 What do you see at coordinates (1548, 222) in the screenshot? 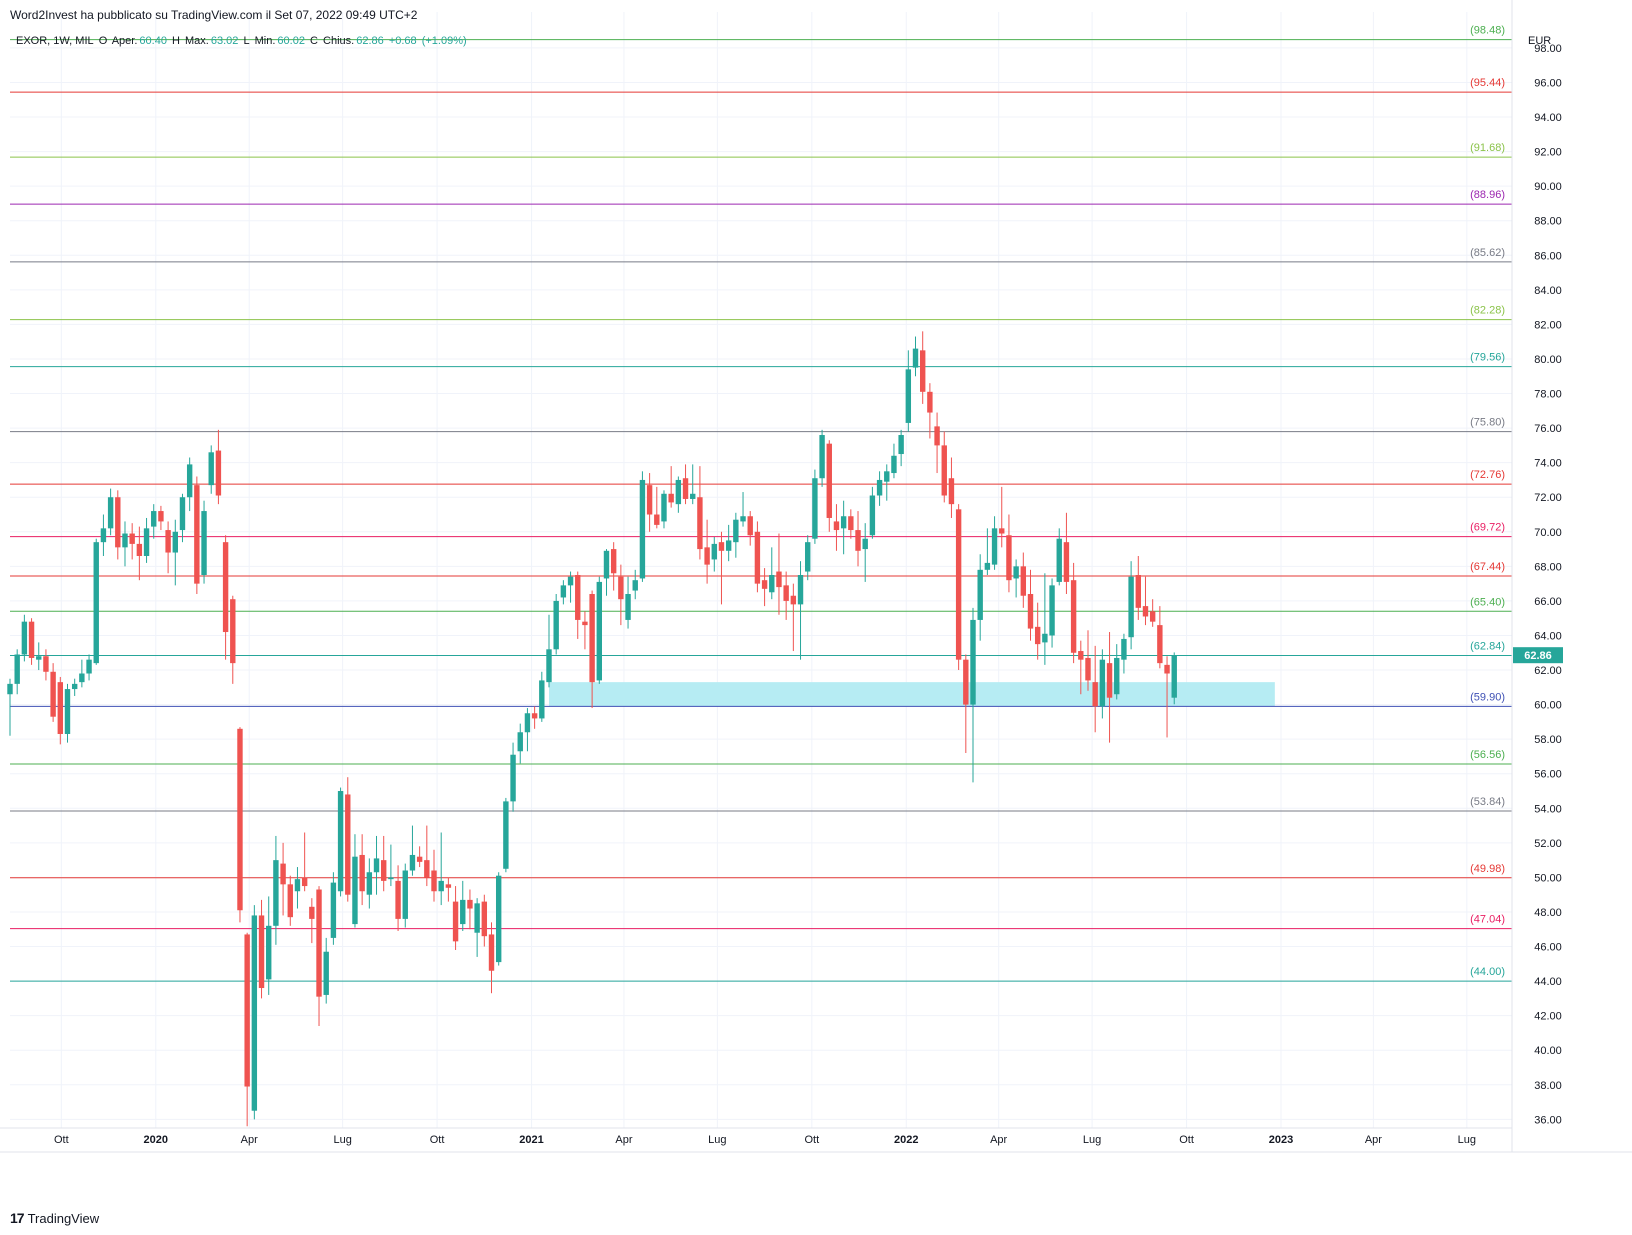
I see `y-tick-label: 88.00` at bounding box center [1548, 222].